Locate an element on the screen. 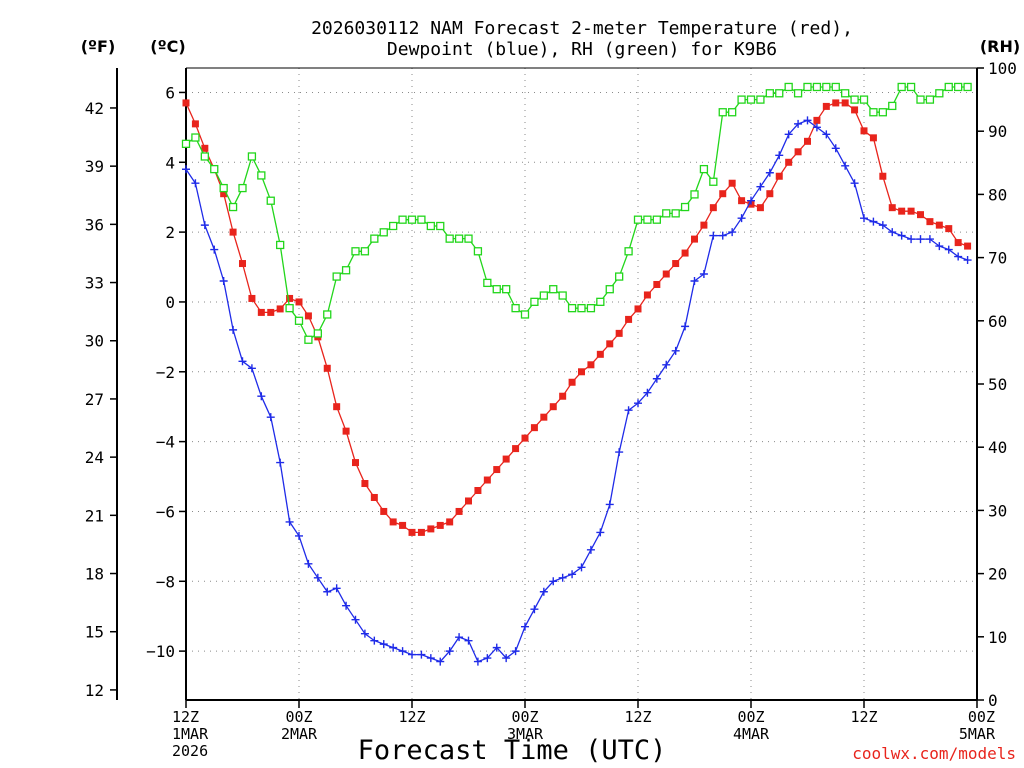  c-tick-label: −4 is located at coordinates (165, 442).